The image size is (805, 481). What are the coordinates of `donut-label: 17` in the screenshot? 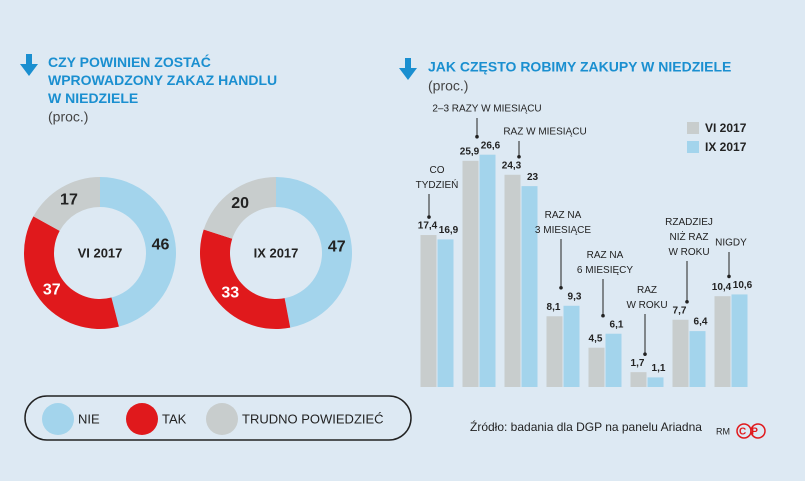 It's located at (69, 200).